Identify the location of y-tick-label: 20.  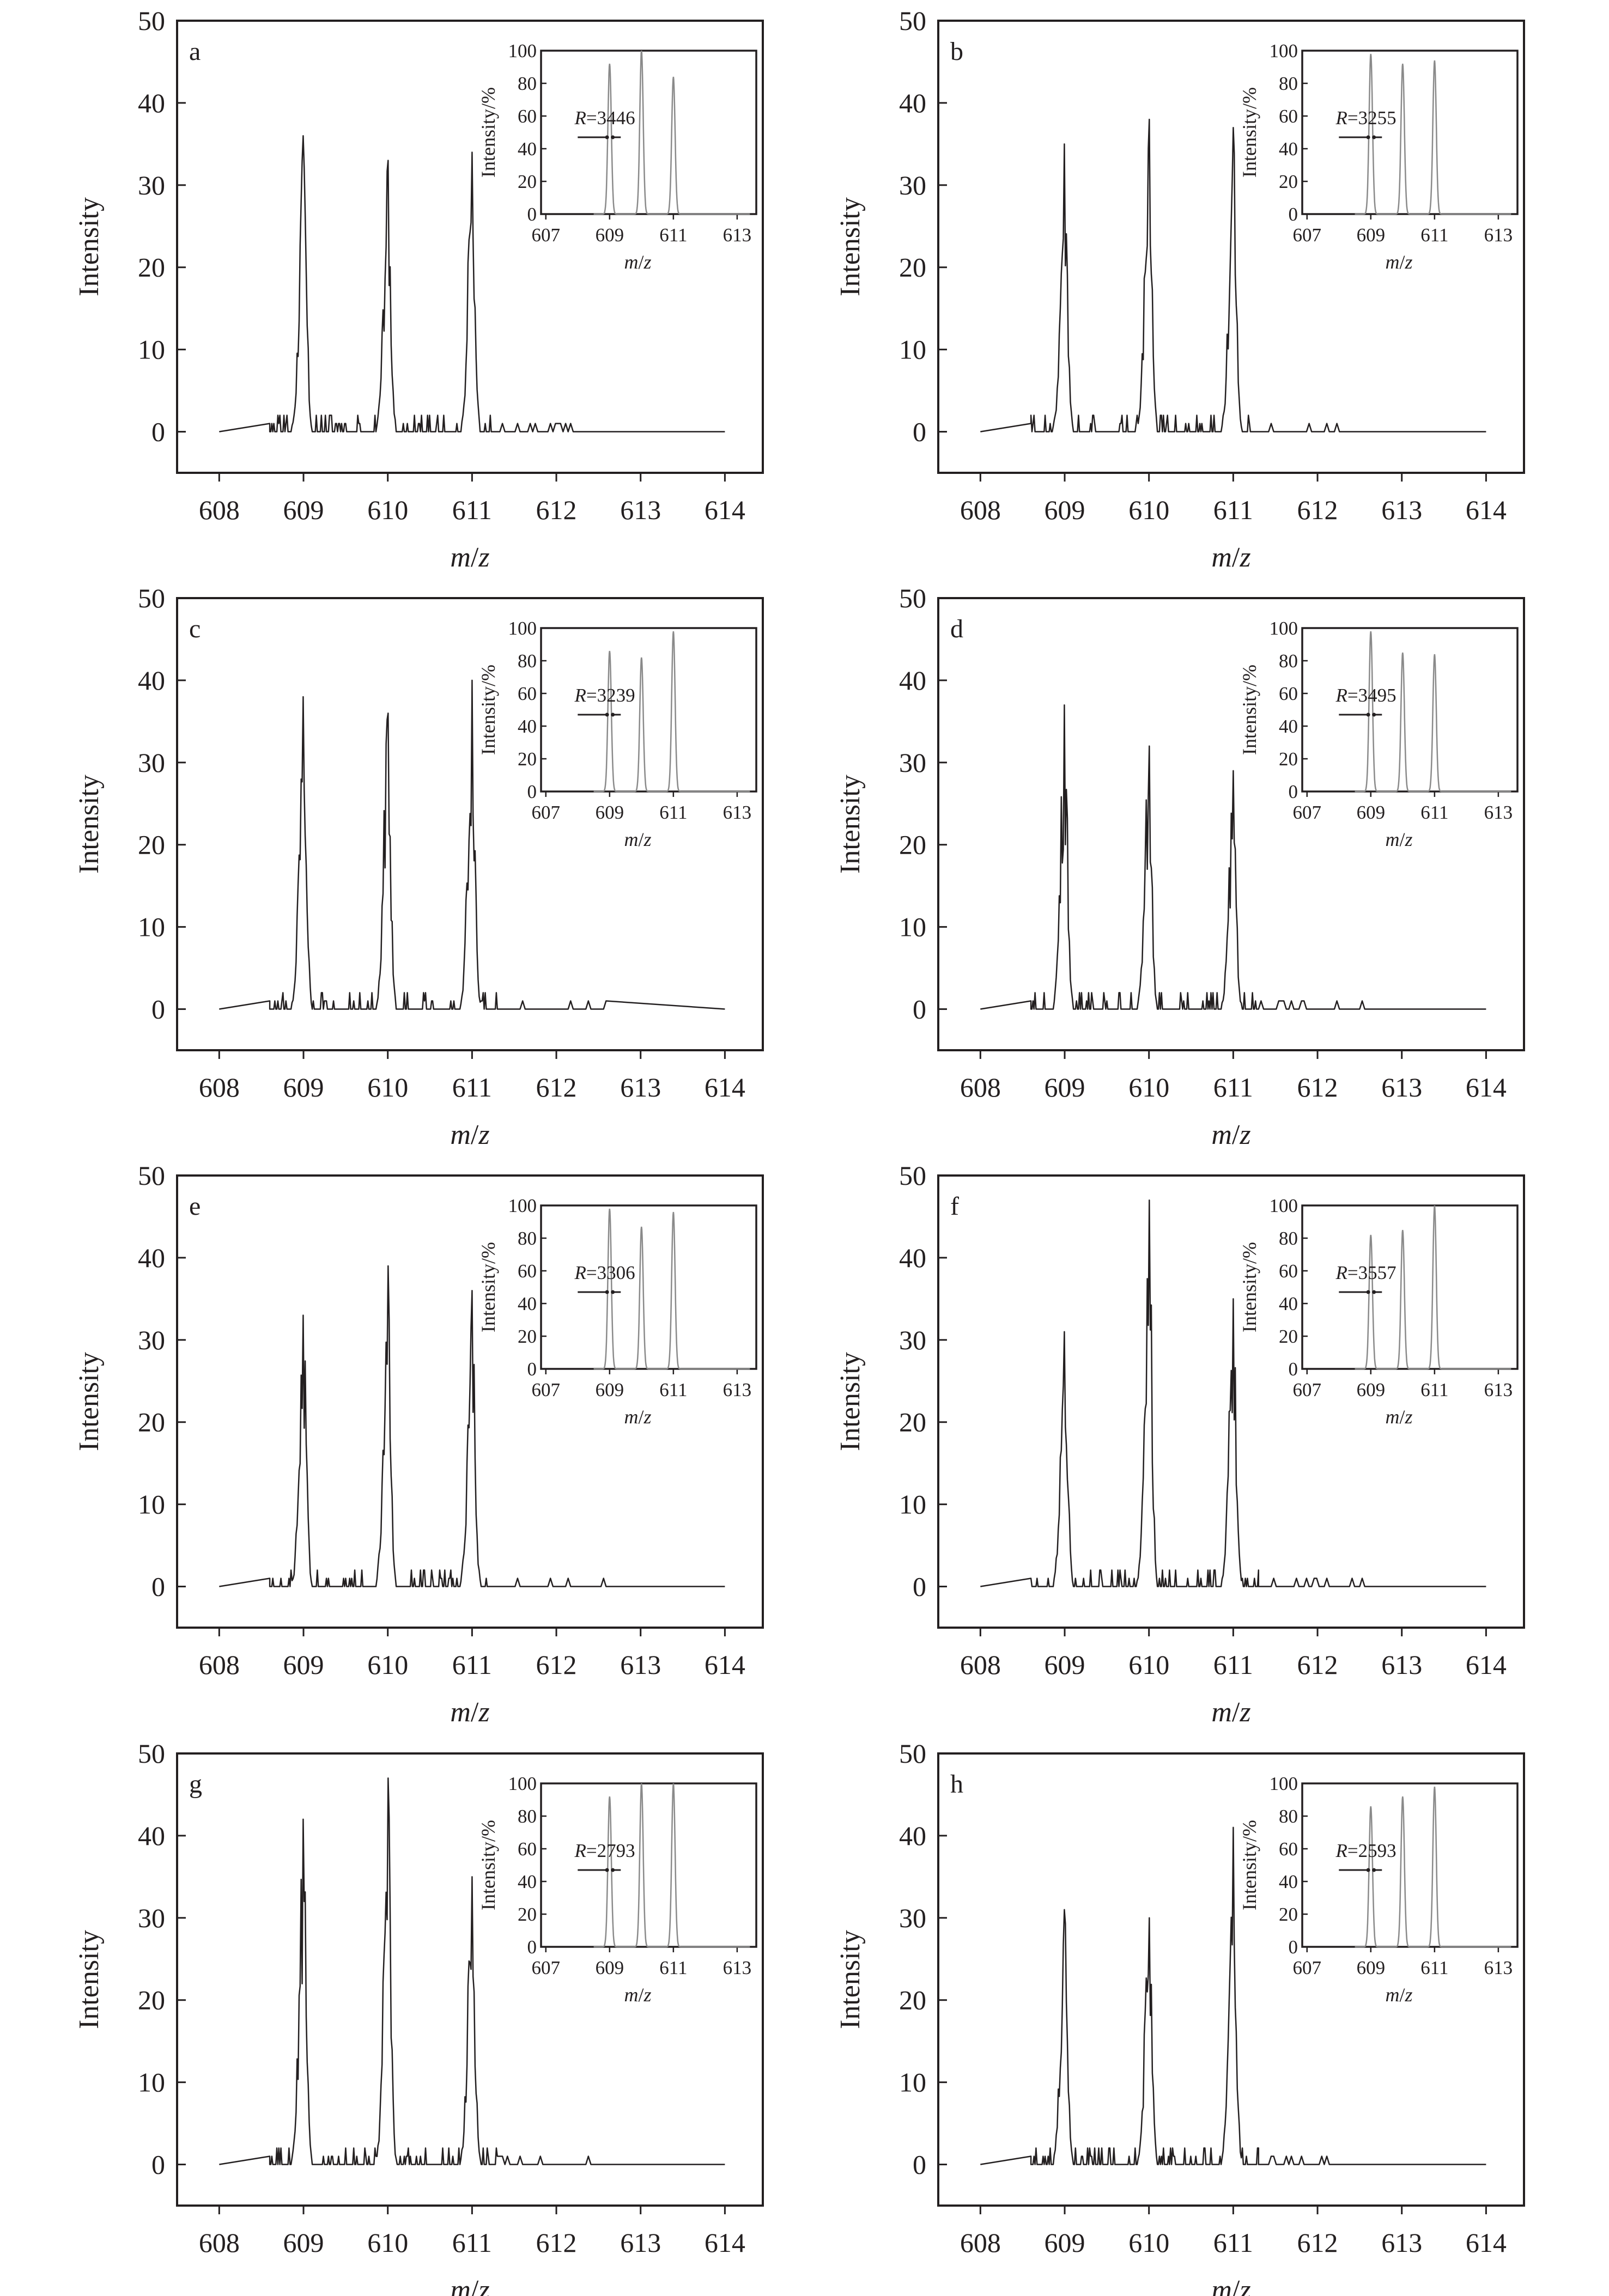
(151, 845).